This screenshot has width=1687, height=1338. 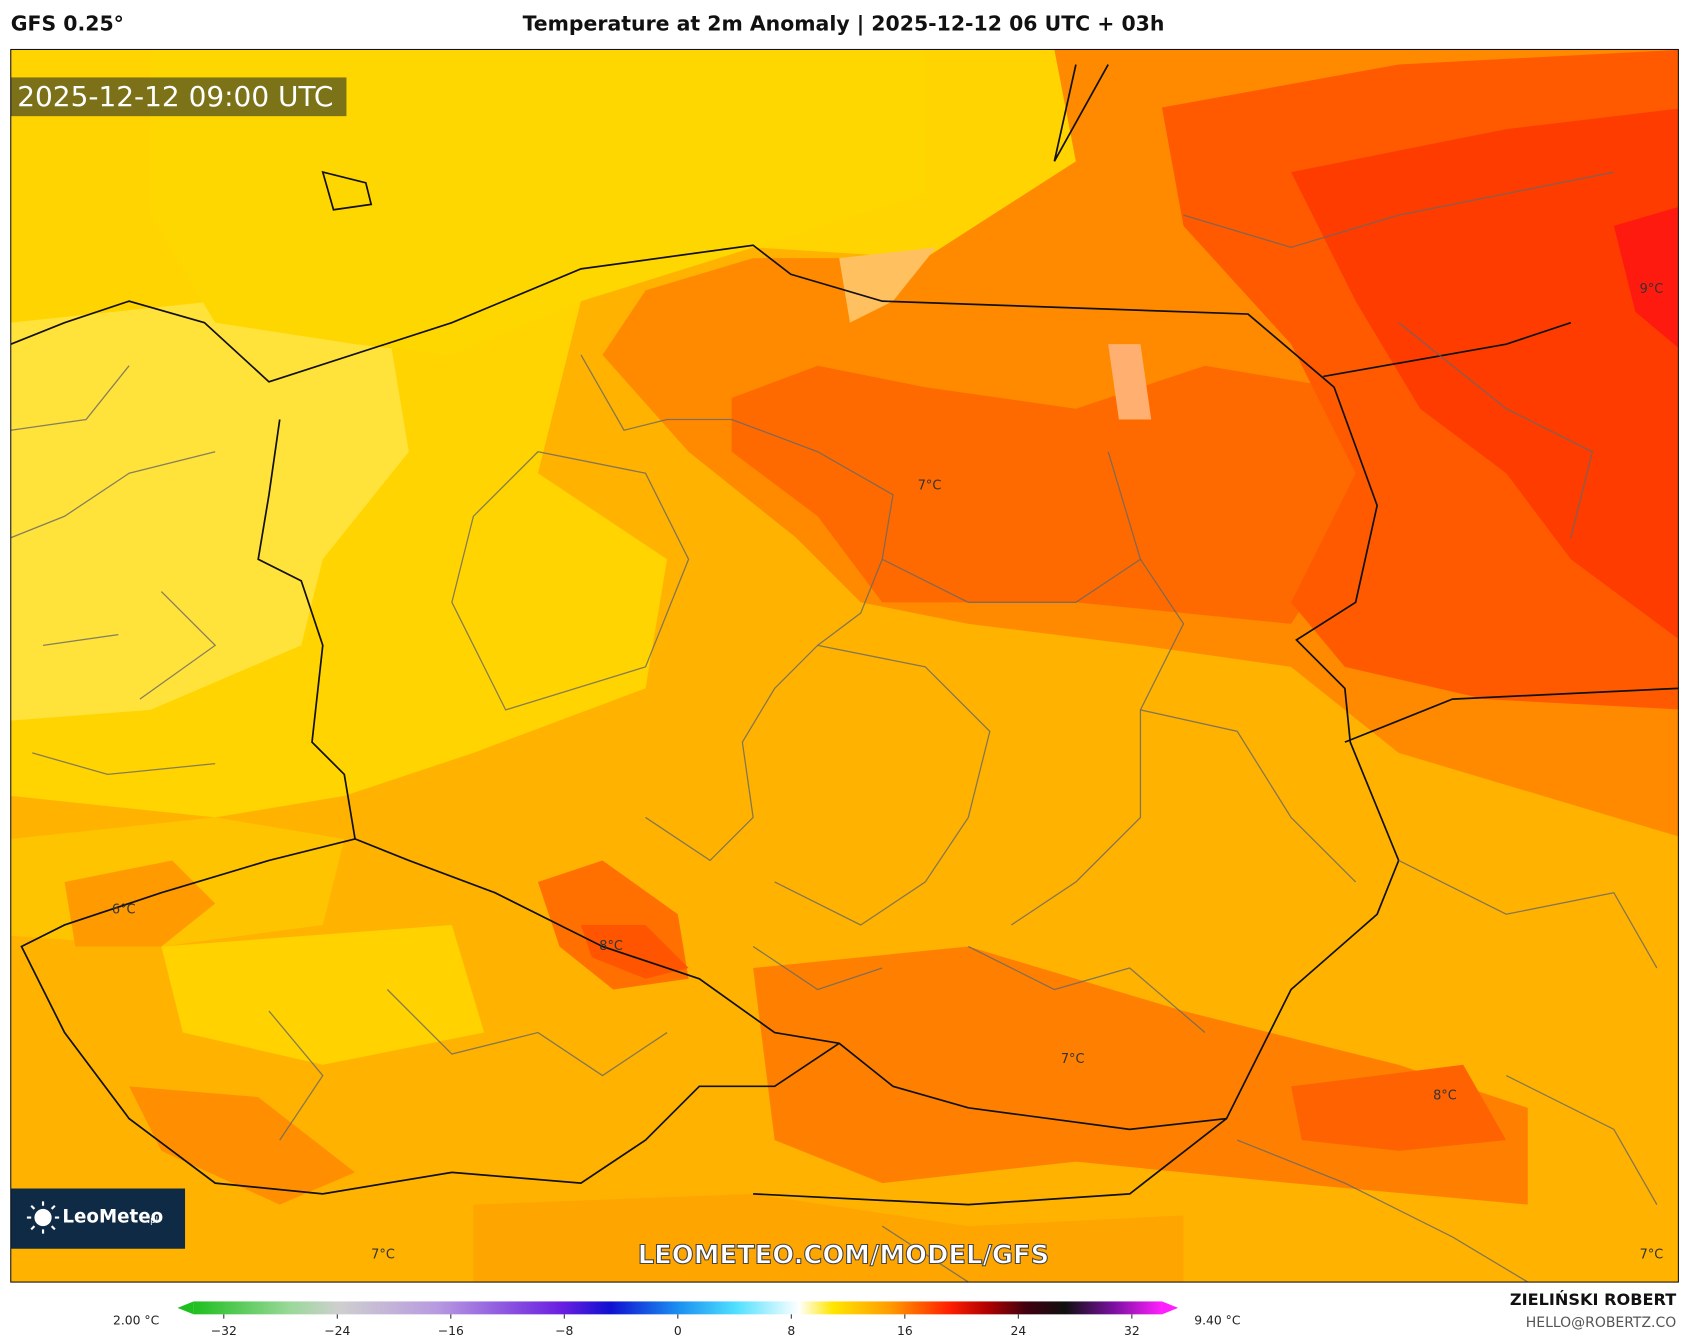 I want to click on contour-label: 6°C, so click(x=124, y=909).